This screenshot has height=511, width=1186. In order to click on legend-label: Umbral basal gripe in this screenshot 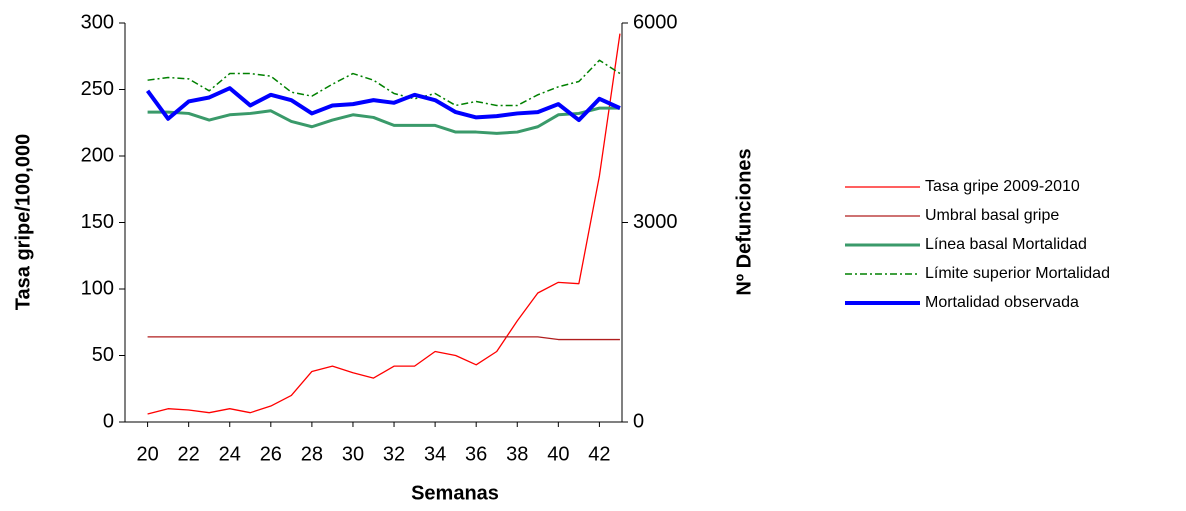, I will do `click(992, 215)`.